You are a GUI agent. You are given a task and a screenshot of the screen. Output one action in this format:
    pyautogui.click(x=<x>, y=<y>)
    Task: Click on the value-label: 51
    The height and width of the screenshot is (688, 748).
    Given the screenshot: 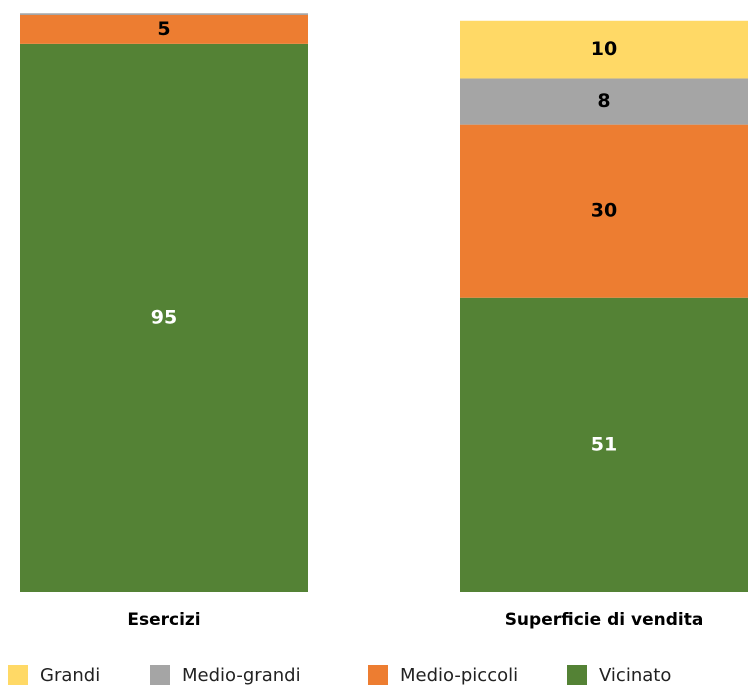 What is the action you would take?
    pyautogui.click(x=604, y=444)
    